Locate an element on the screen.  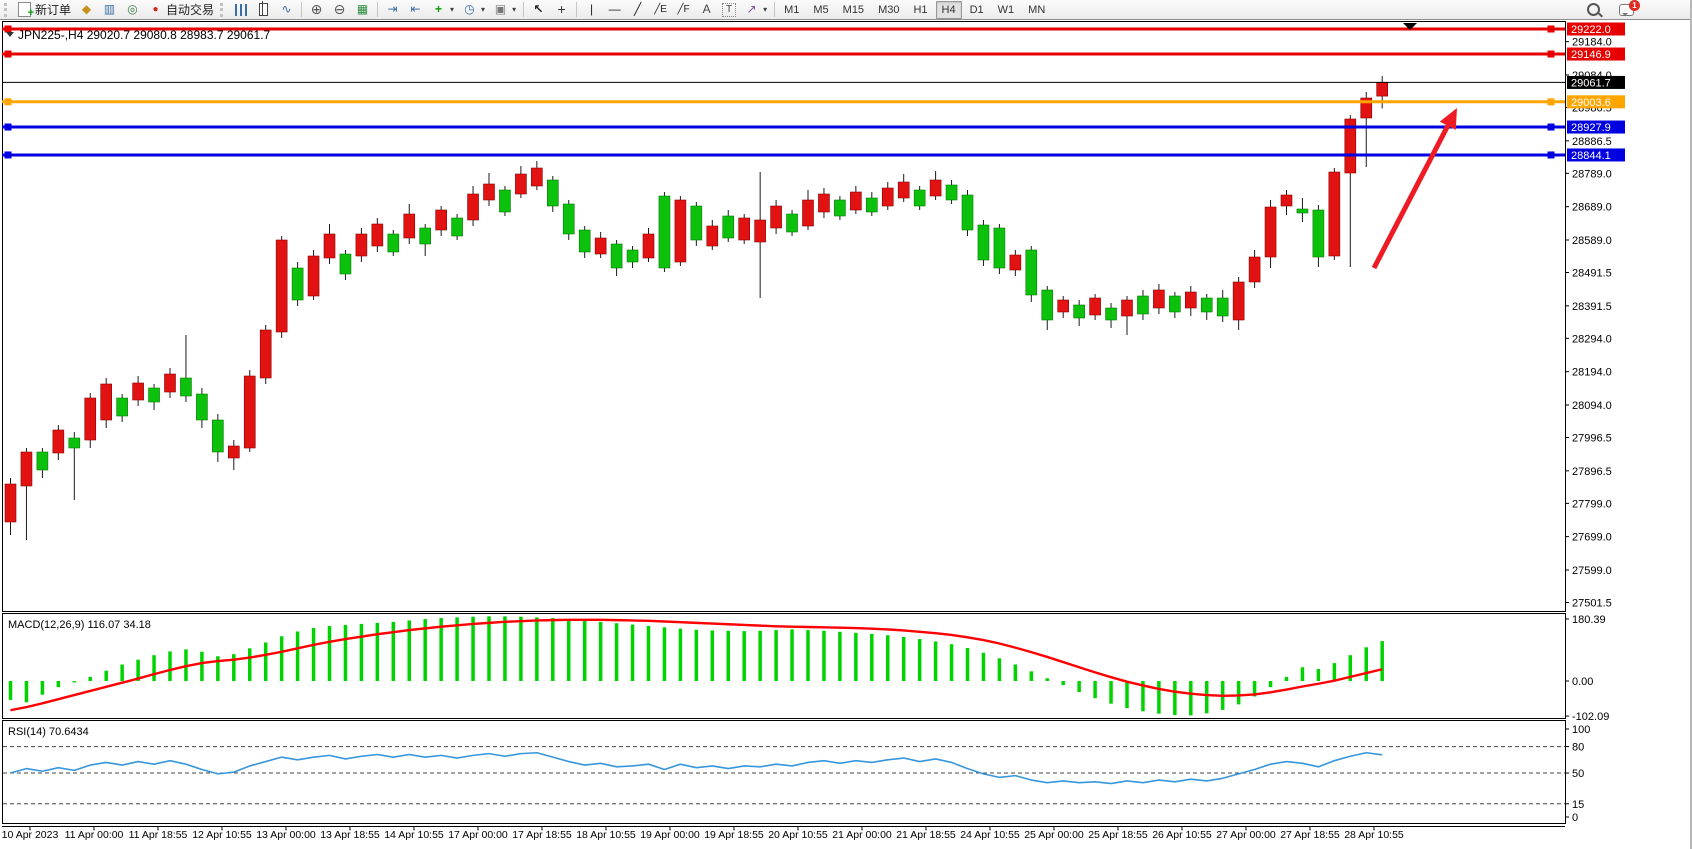
text-tool-icon: A is located at coordinates (706, 9).